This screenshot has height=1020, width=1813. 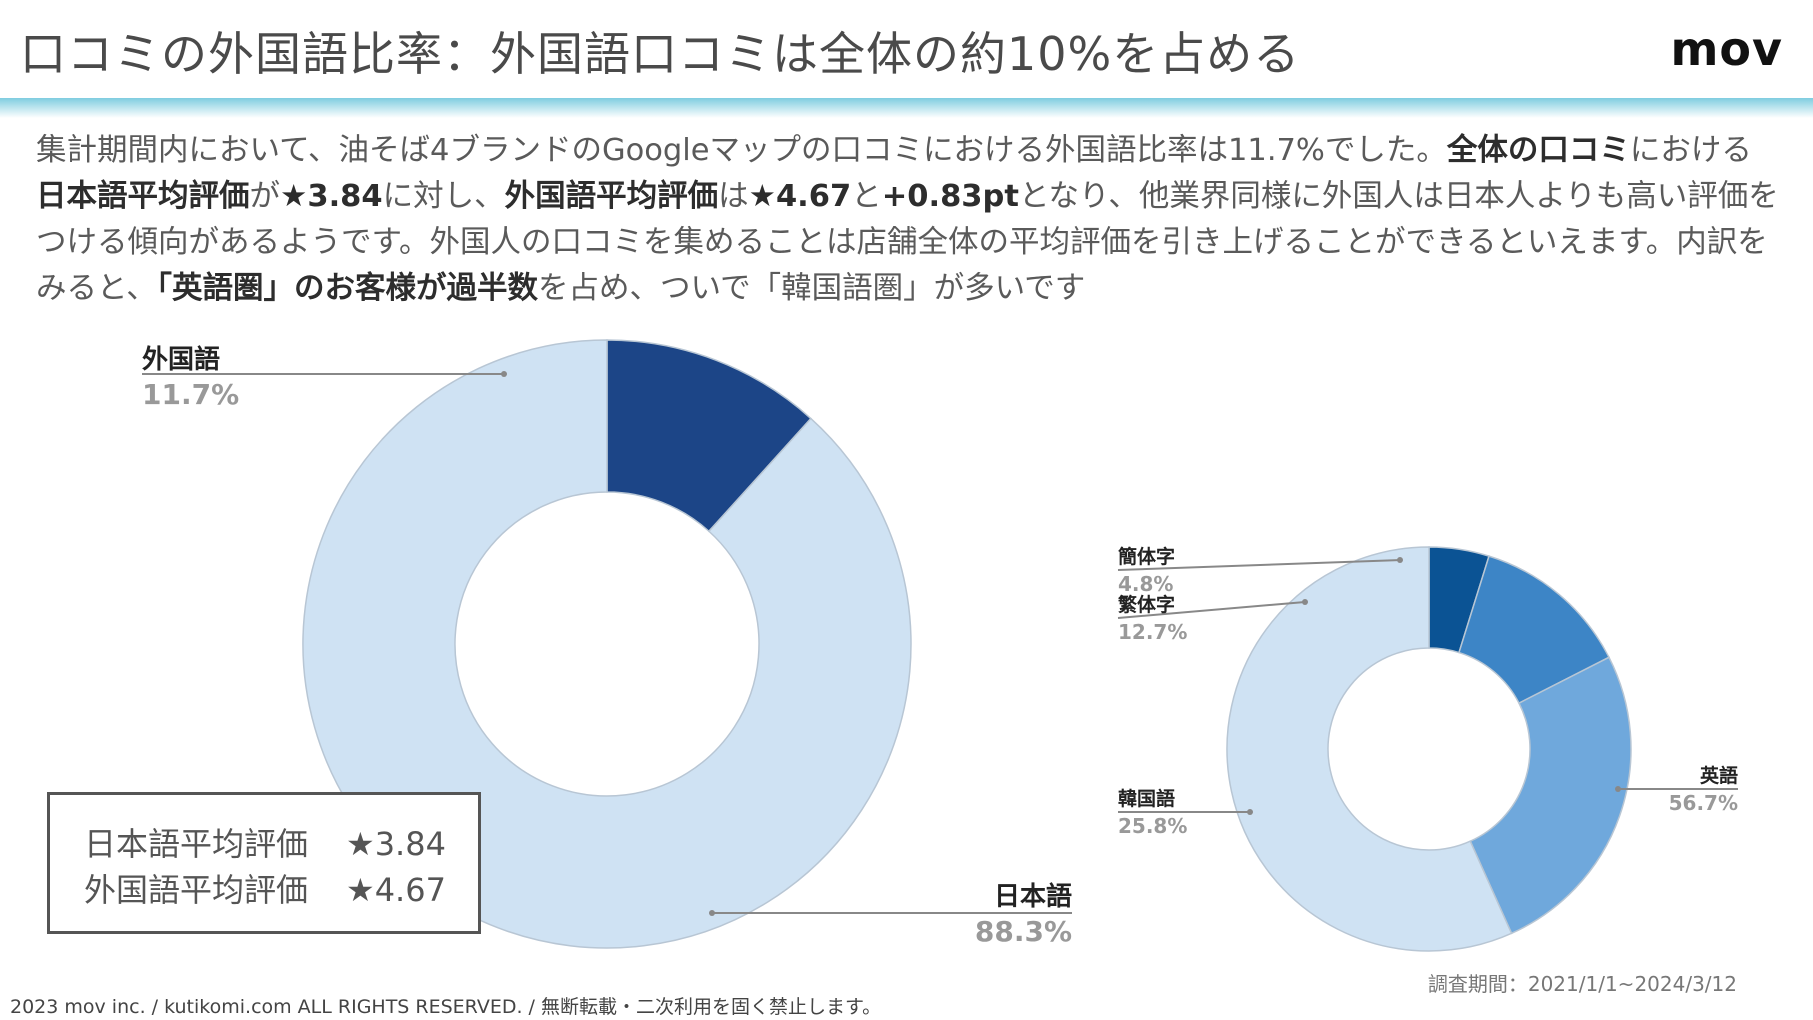 I want to click on donut1-value-0: 11.7%, so click(x=190, y=394).